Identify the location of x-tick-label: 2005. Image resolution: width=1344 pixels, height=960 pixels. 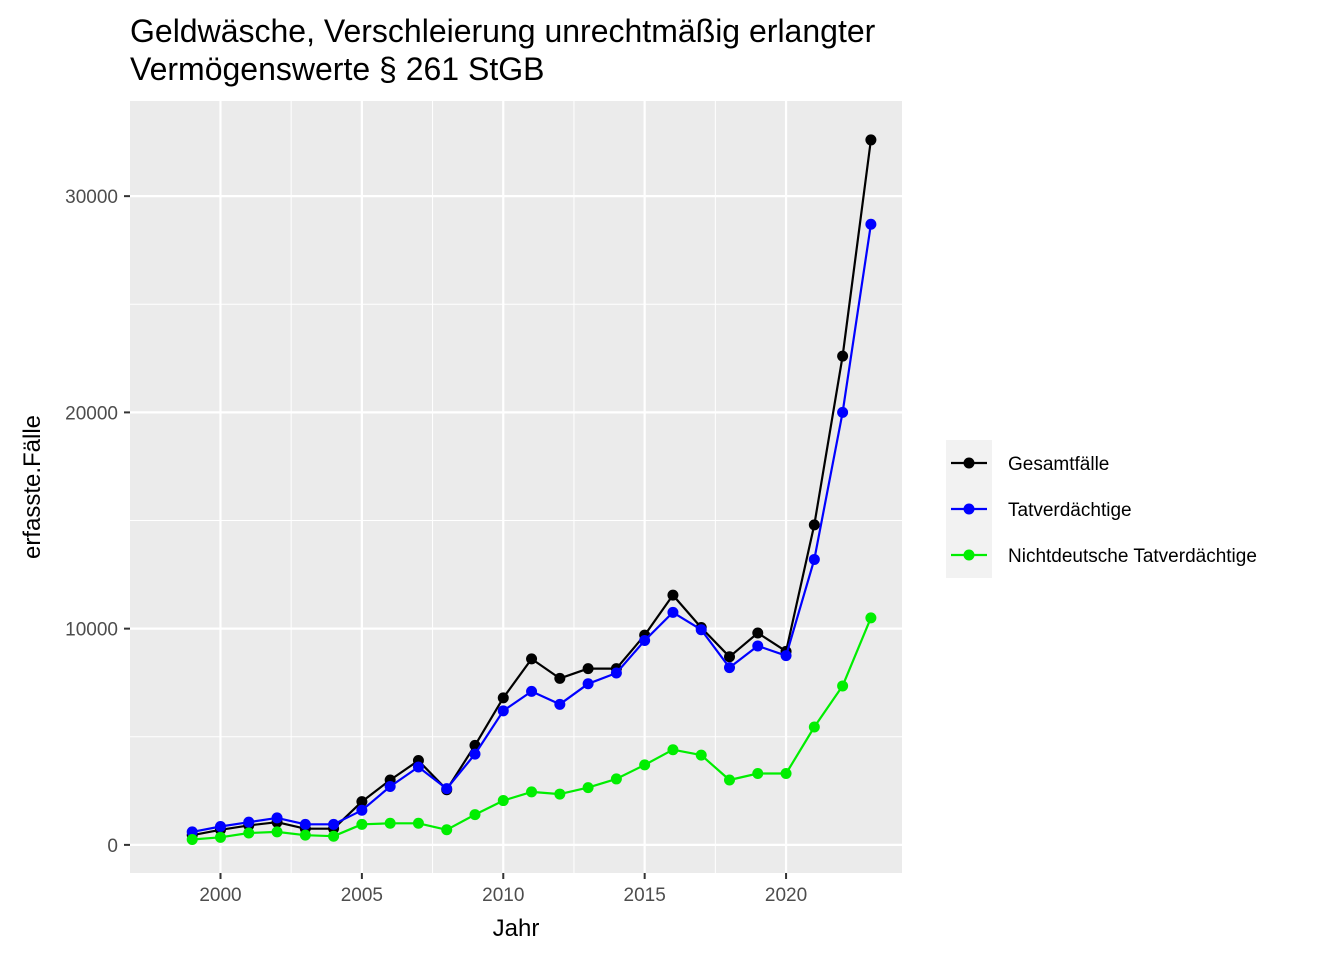
(362, 895).